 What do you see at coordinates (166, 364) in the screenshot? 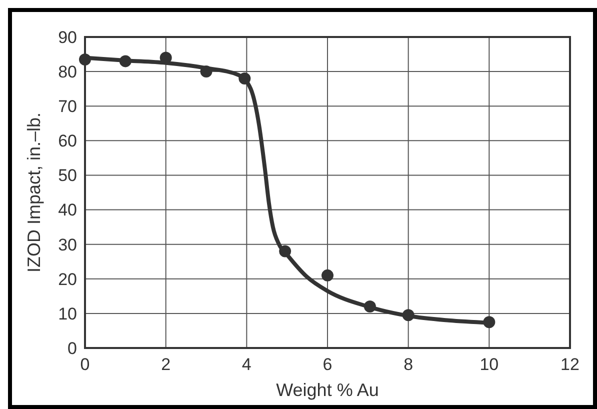
I see `x-tick-label: 2` at bounding box center [166, 364].